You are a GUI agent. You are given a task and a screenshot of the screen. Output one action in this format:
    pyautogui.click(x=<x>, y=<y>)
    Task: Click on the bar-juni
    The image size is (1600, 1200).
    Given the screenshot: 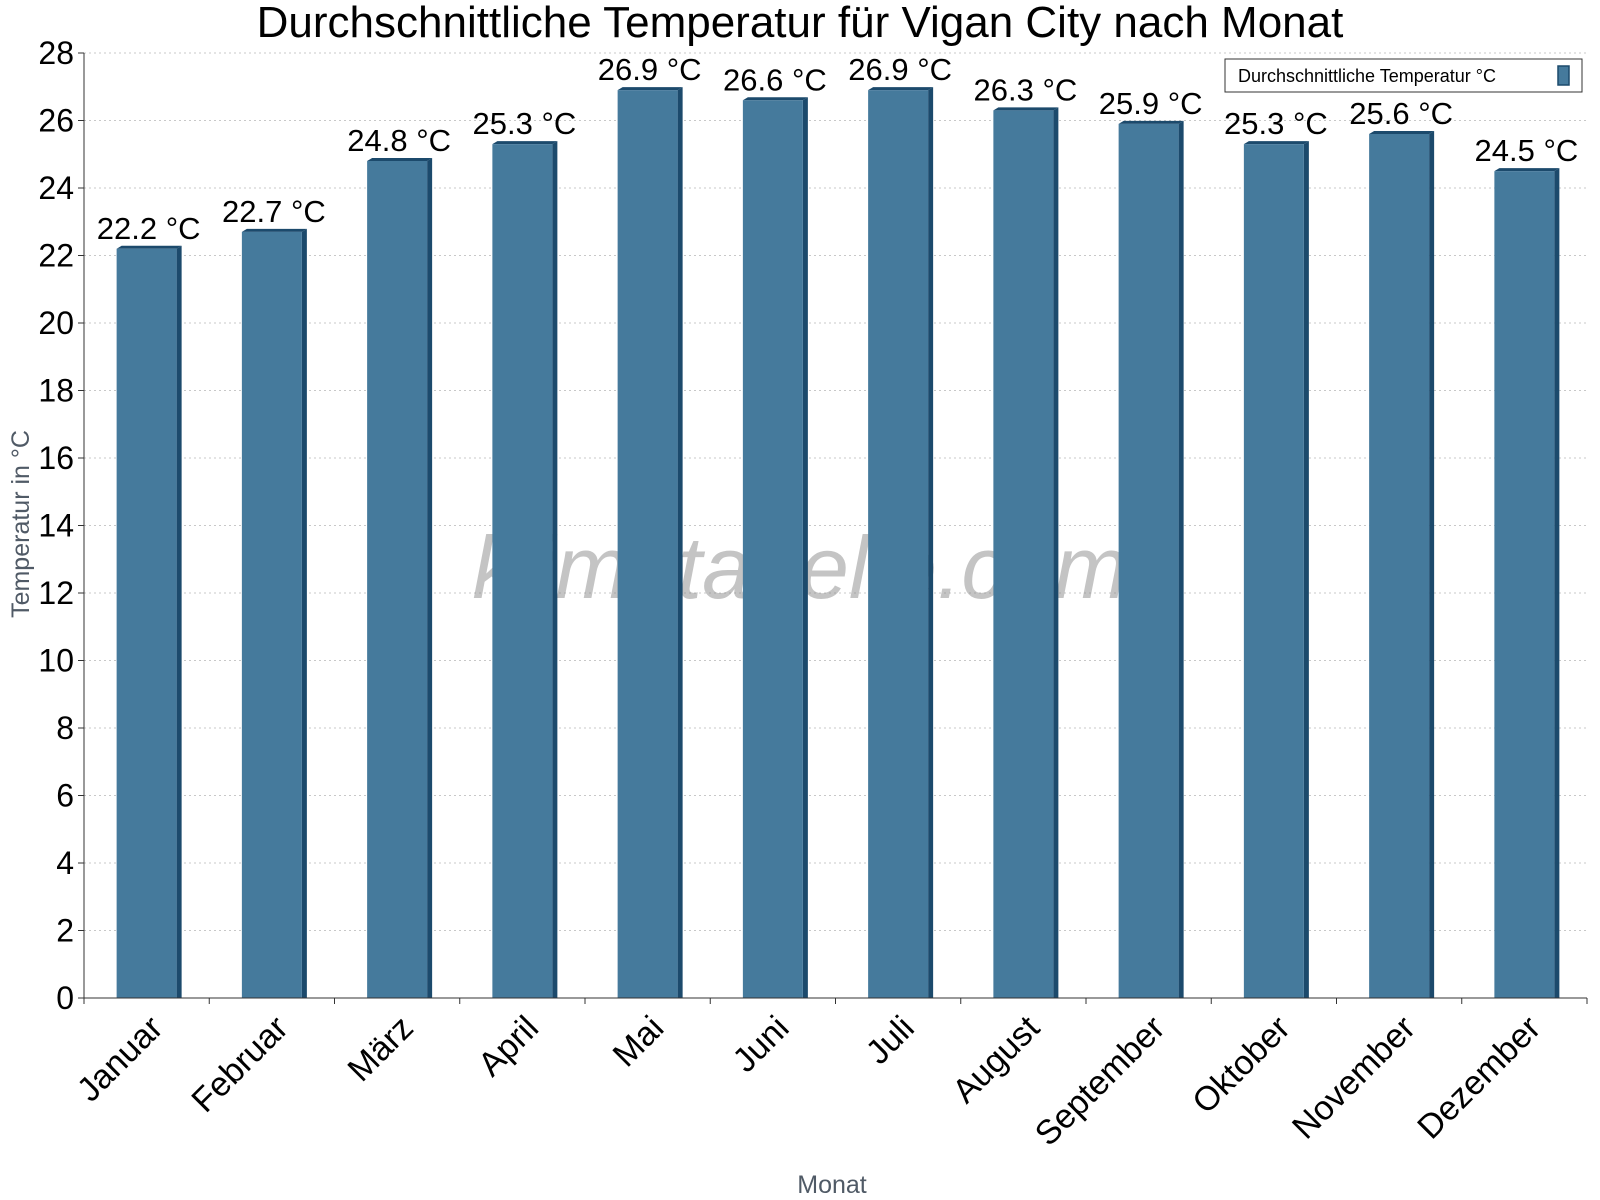 What is the action you would take?
    pyautogui.click(x=775, y=547)
    